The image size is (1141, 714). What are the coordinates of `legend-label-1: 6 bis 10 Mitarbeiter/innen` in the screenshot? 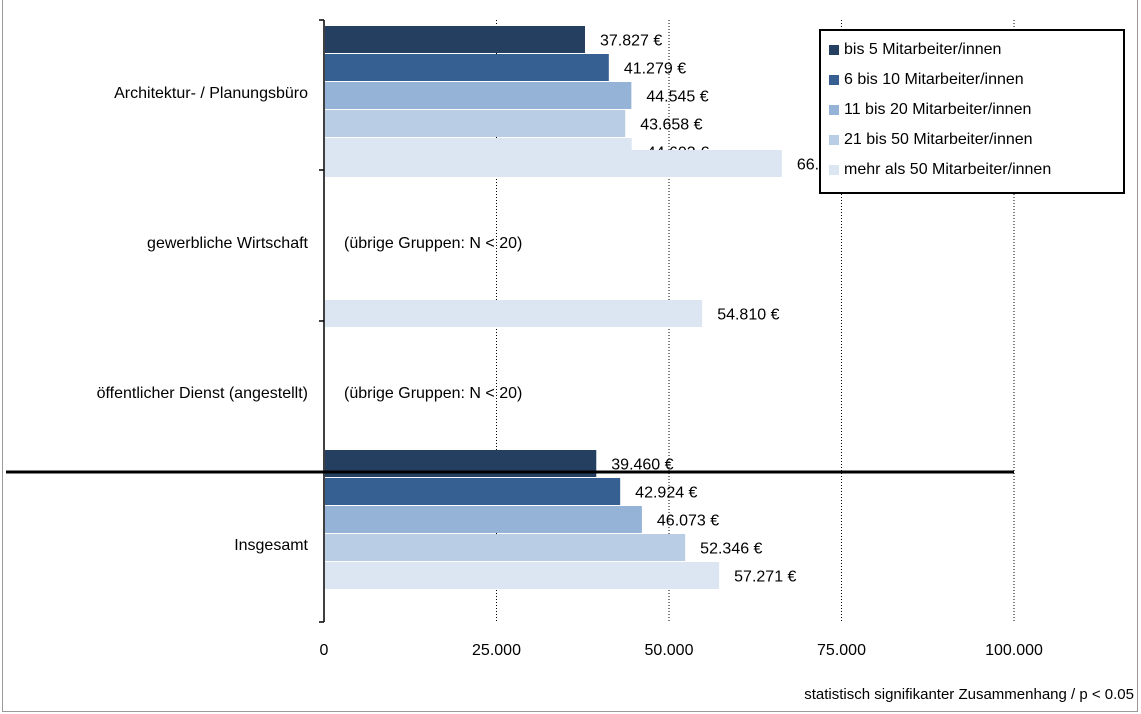 It's located at (934, 79).